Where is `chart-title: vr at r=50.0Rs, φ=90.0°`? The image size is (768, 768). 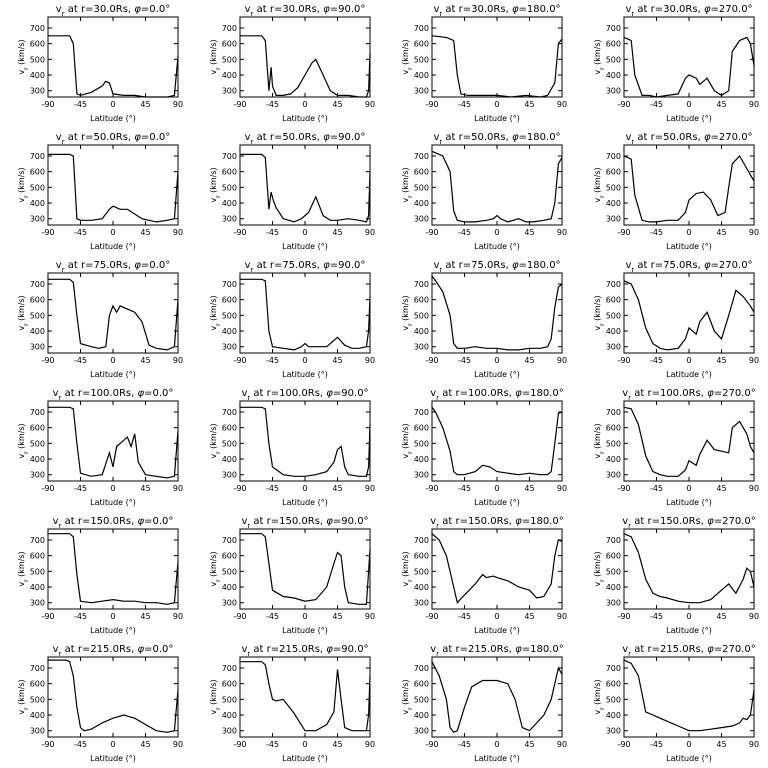 chart-title: vr at r=50.0Rs, φ=90.0° is located at coordinates (305, 139).